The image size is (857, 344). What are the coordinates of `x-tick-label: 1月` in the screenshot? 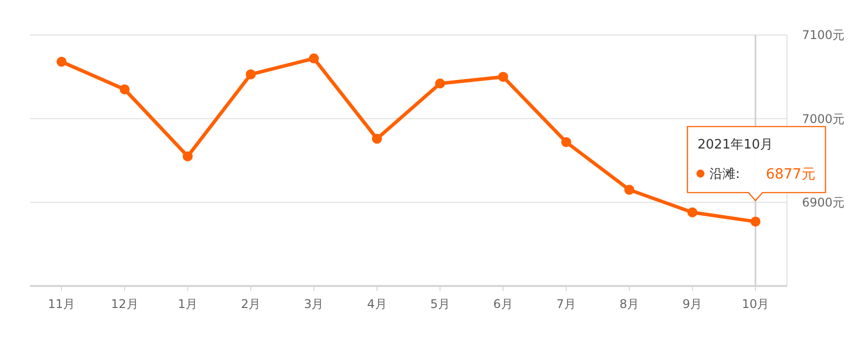 It's located at (188, 304).